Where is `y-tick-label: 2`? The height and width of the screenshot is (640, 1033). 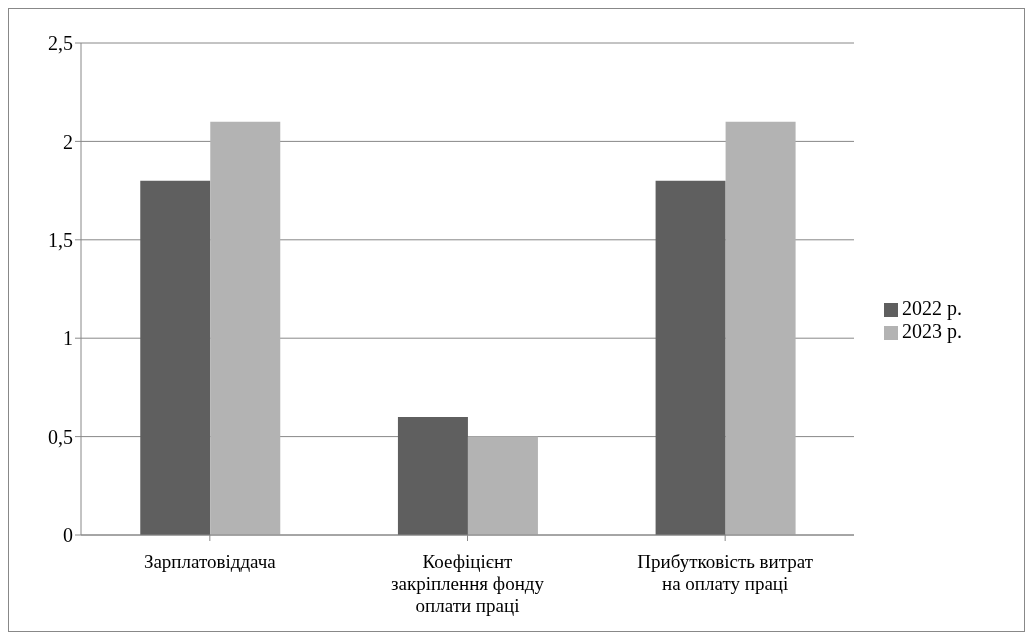
y-tick-label: 2 is located at coordinates (68, 141).